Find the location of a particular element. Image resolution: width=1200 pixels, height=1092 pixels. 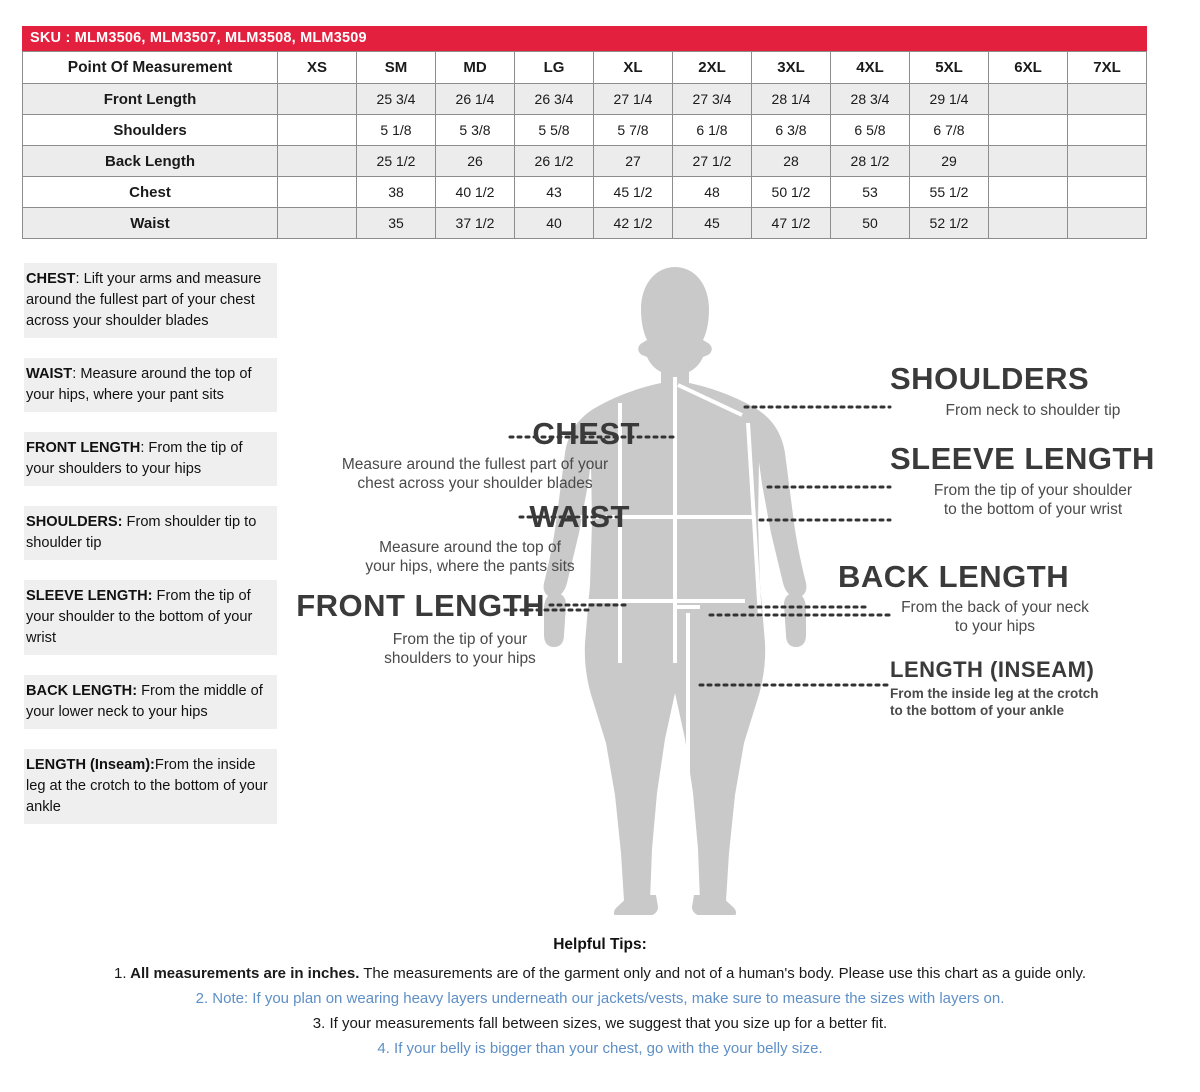

cell-chest-sm: 38 is located at coordinates (396, 192).